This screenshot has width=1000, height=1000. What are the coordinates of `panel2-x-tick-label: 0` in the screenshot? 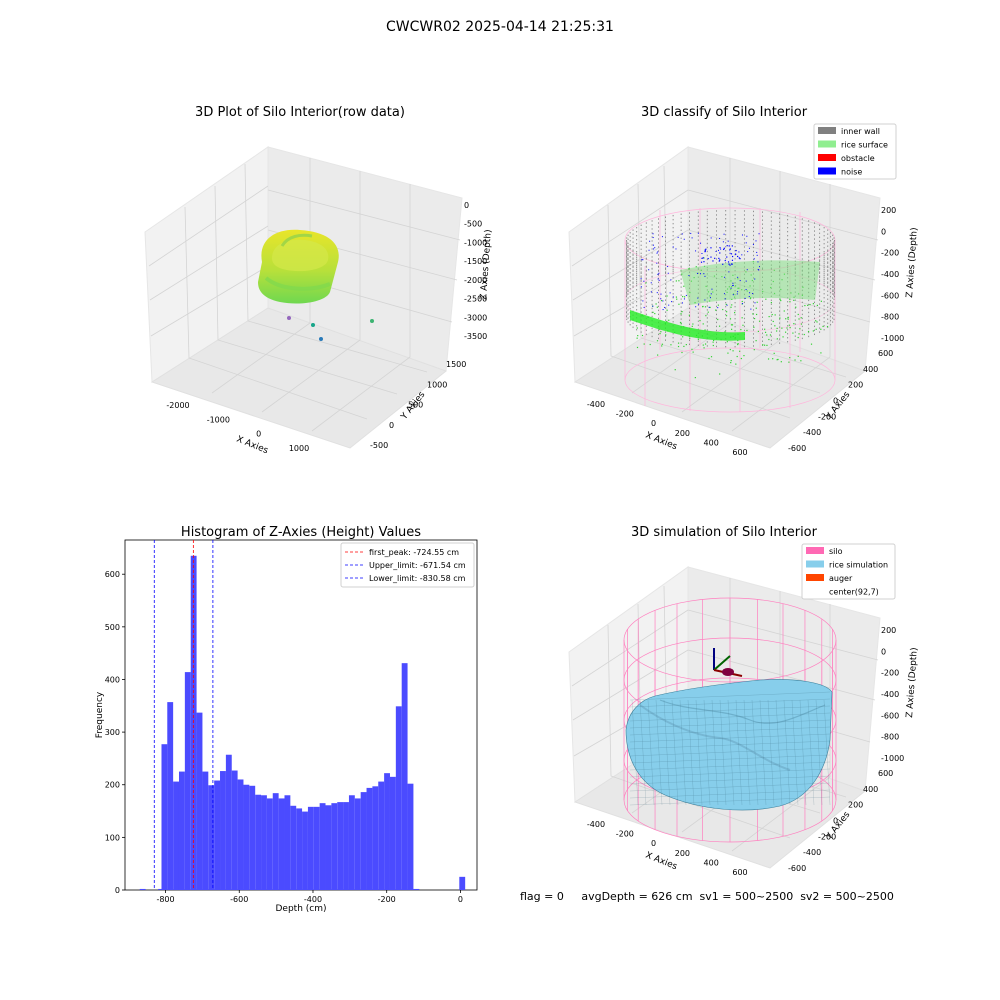 It's located at (653, 423).